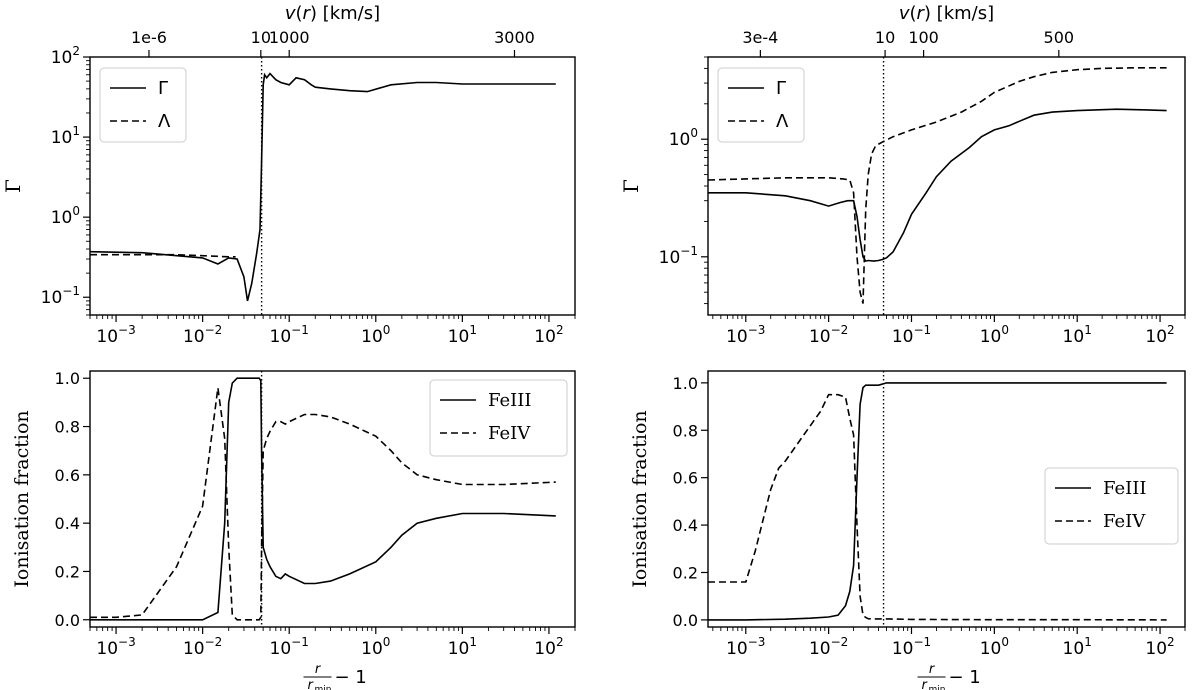 This screenshot has width=1200, height=690. Describe the element at coordinates (514, 37) in the screenshot. I see `top-tick-label: 3000` at that location.